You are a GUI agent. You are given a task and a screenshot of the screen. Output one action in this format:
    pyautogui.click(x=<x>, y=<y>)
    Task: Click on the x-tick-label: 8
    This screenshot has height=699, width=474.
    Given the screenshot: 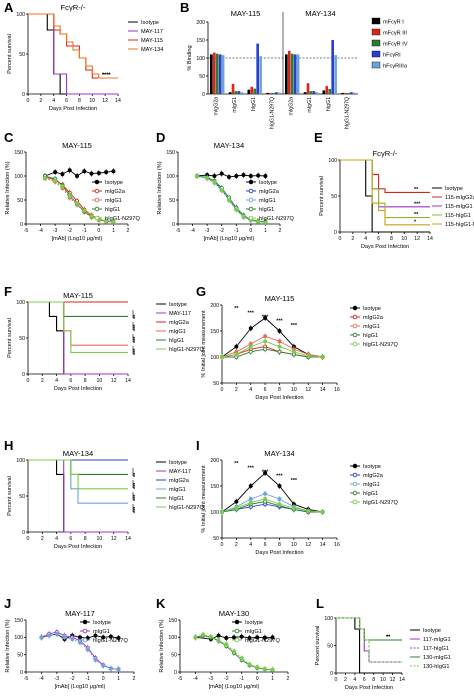 What is the action you would take?
    pyautogui.click(x=79, y=101)
    